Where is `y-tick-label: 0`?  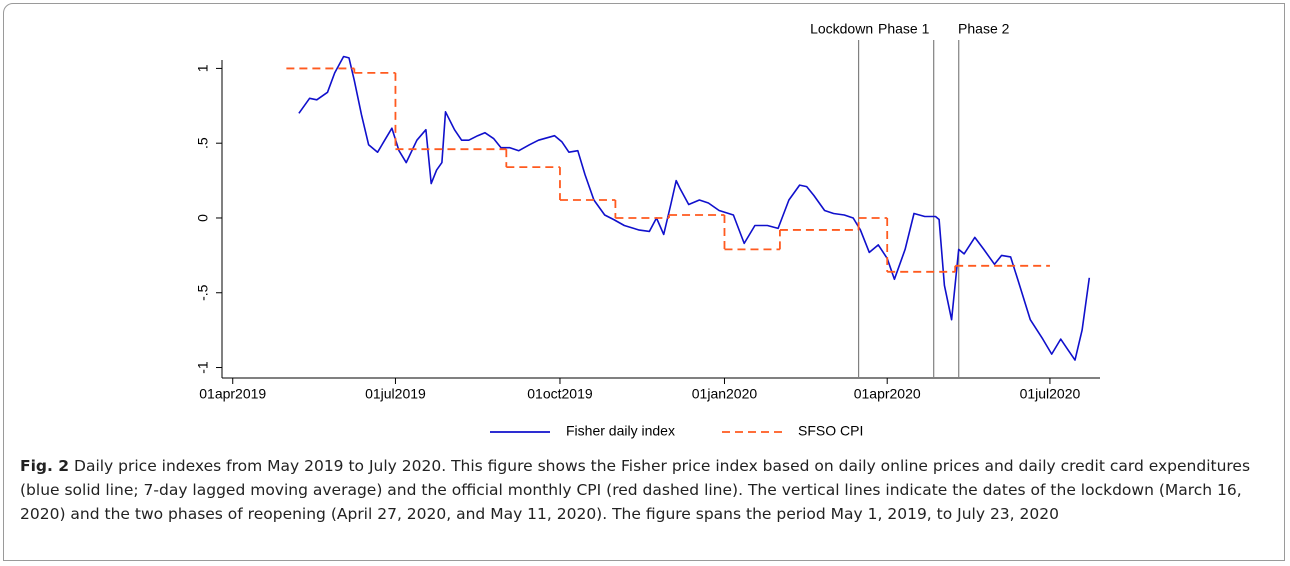 y-tick-label: 0 is located at coordinates (203, 218).